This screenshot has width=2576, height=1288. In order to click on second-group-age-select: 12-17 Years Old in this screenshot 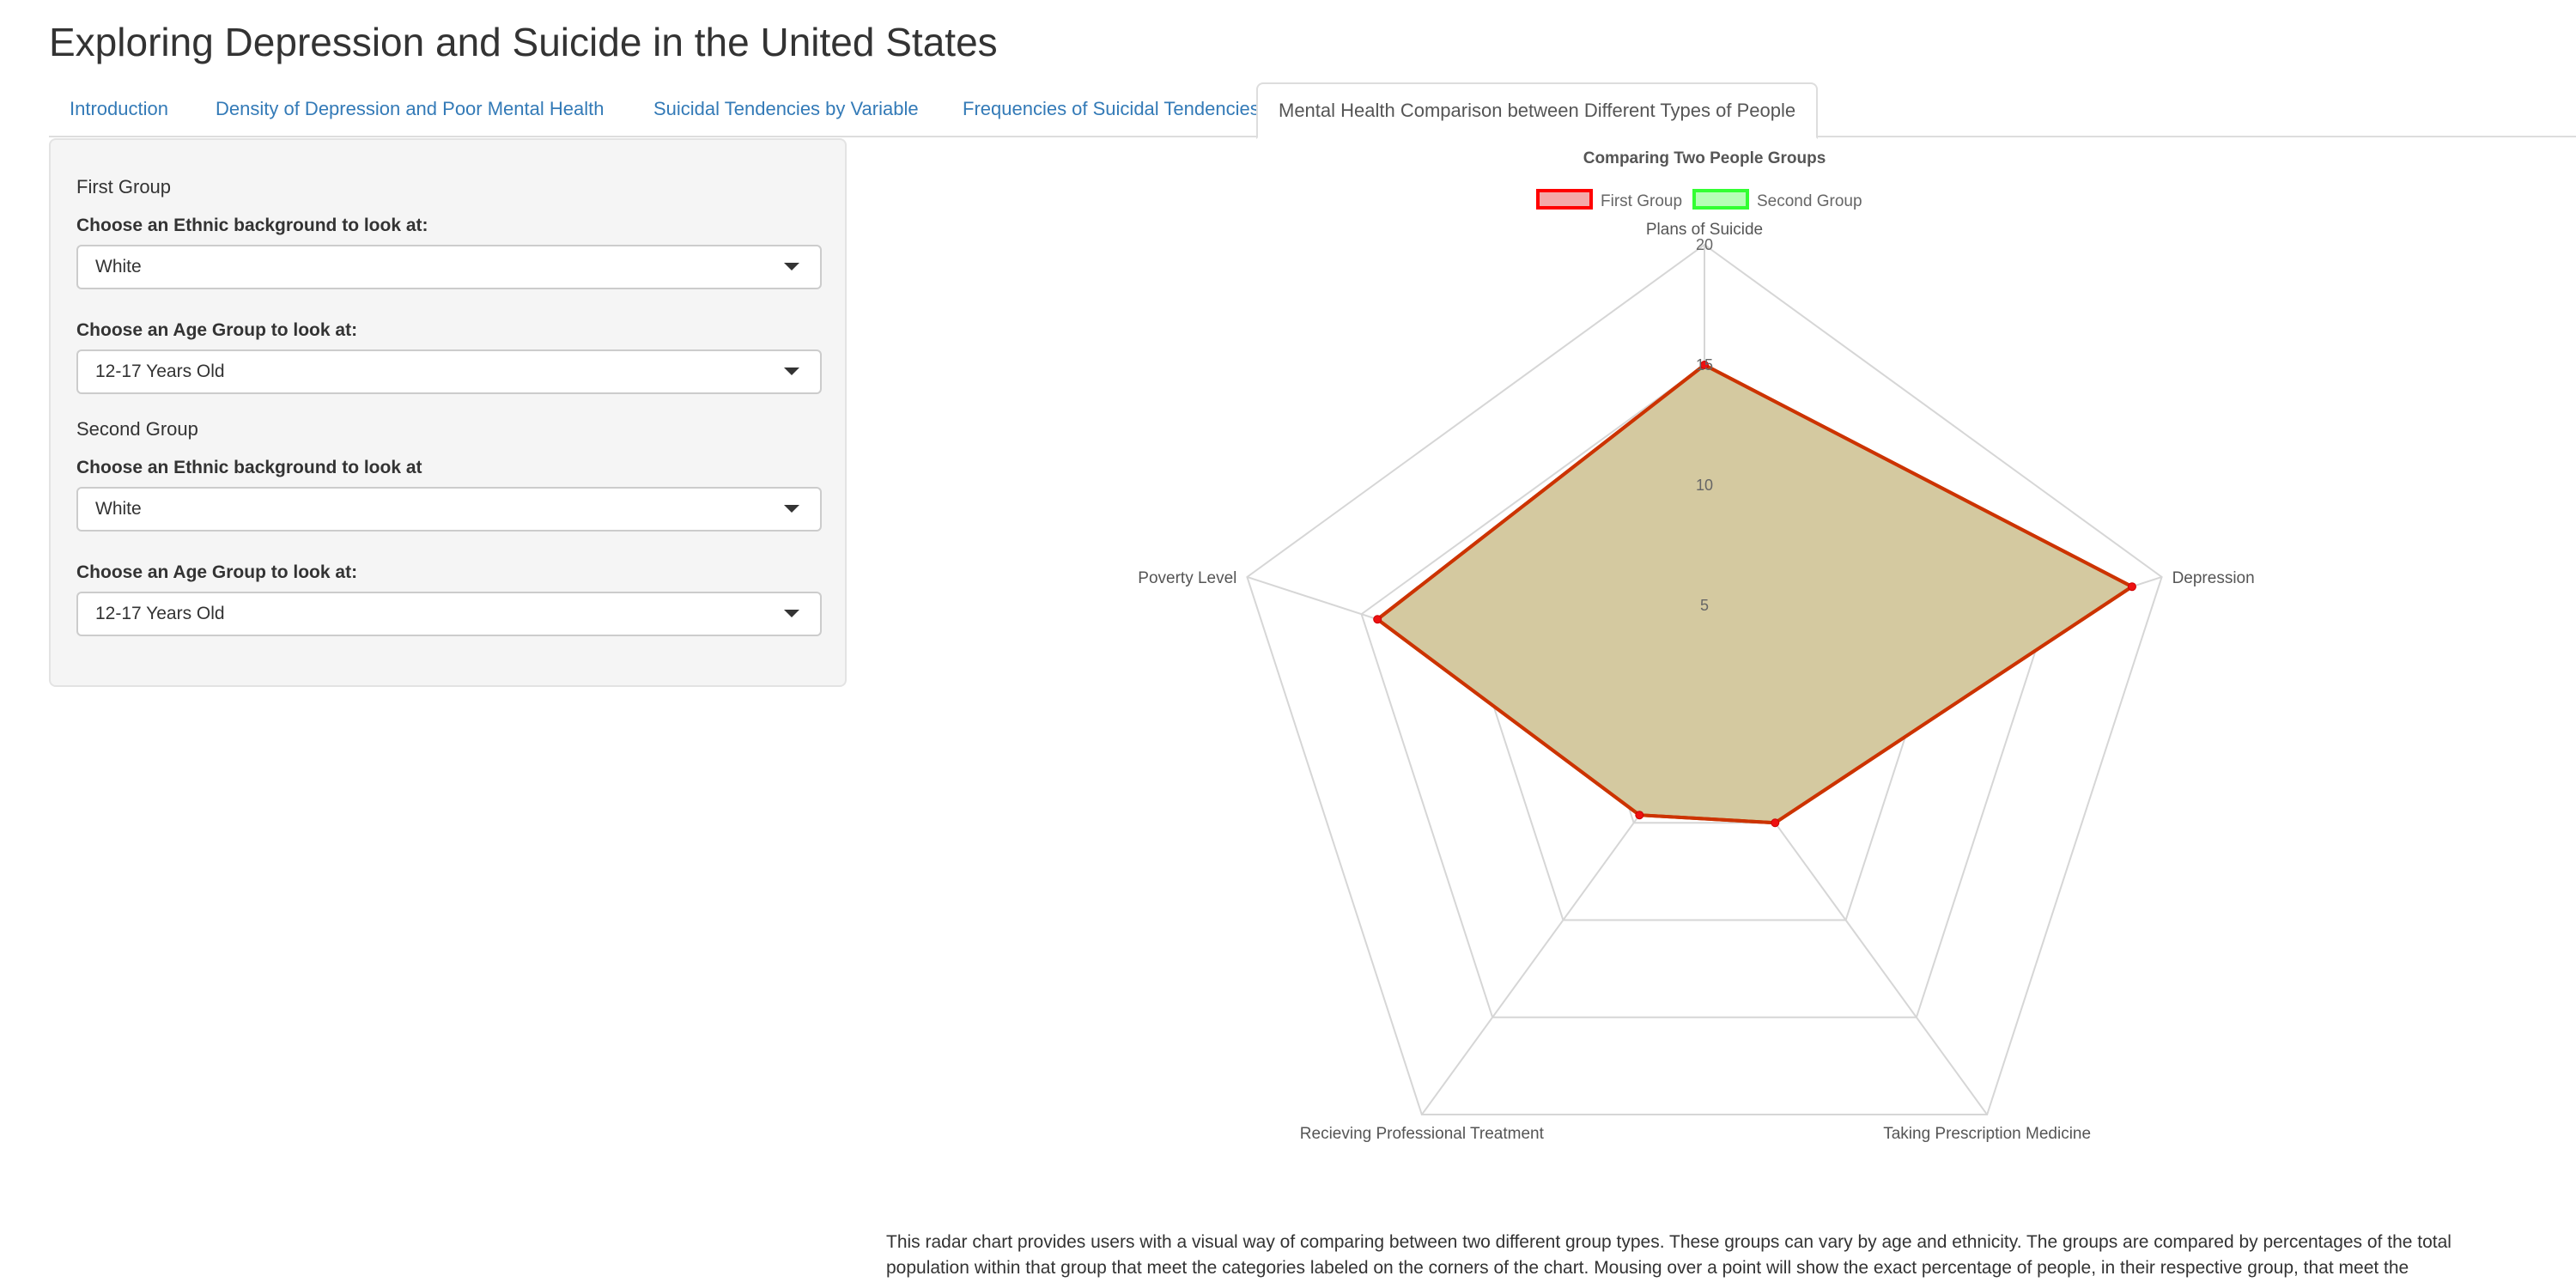, I will do `click(449, 614)`.